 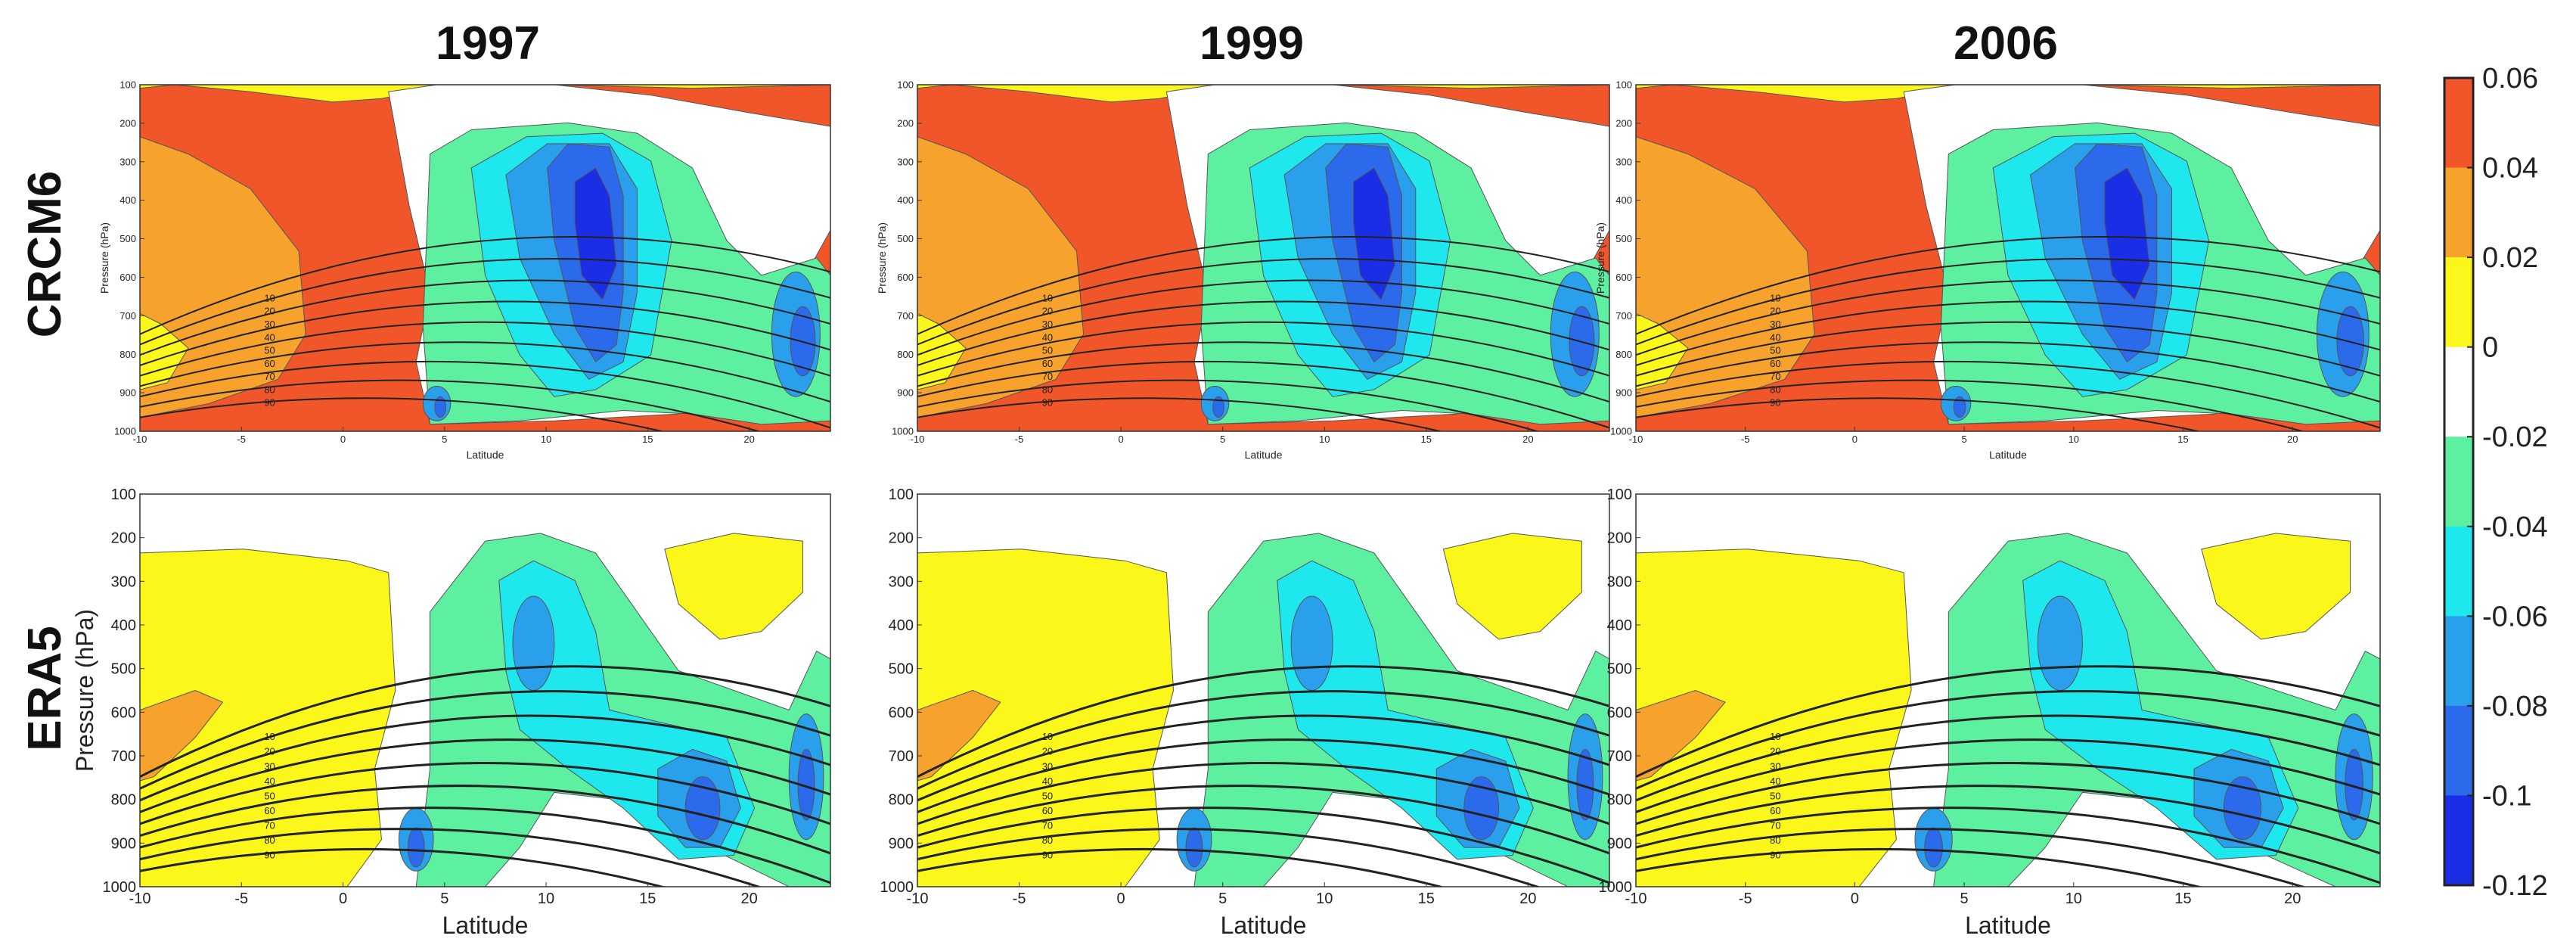 What do you see at coordinates (1775, 324) in the screenshot?
I see `contour-line-label: 30` at bounding box center [1775, 324].